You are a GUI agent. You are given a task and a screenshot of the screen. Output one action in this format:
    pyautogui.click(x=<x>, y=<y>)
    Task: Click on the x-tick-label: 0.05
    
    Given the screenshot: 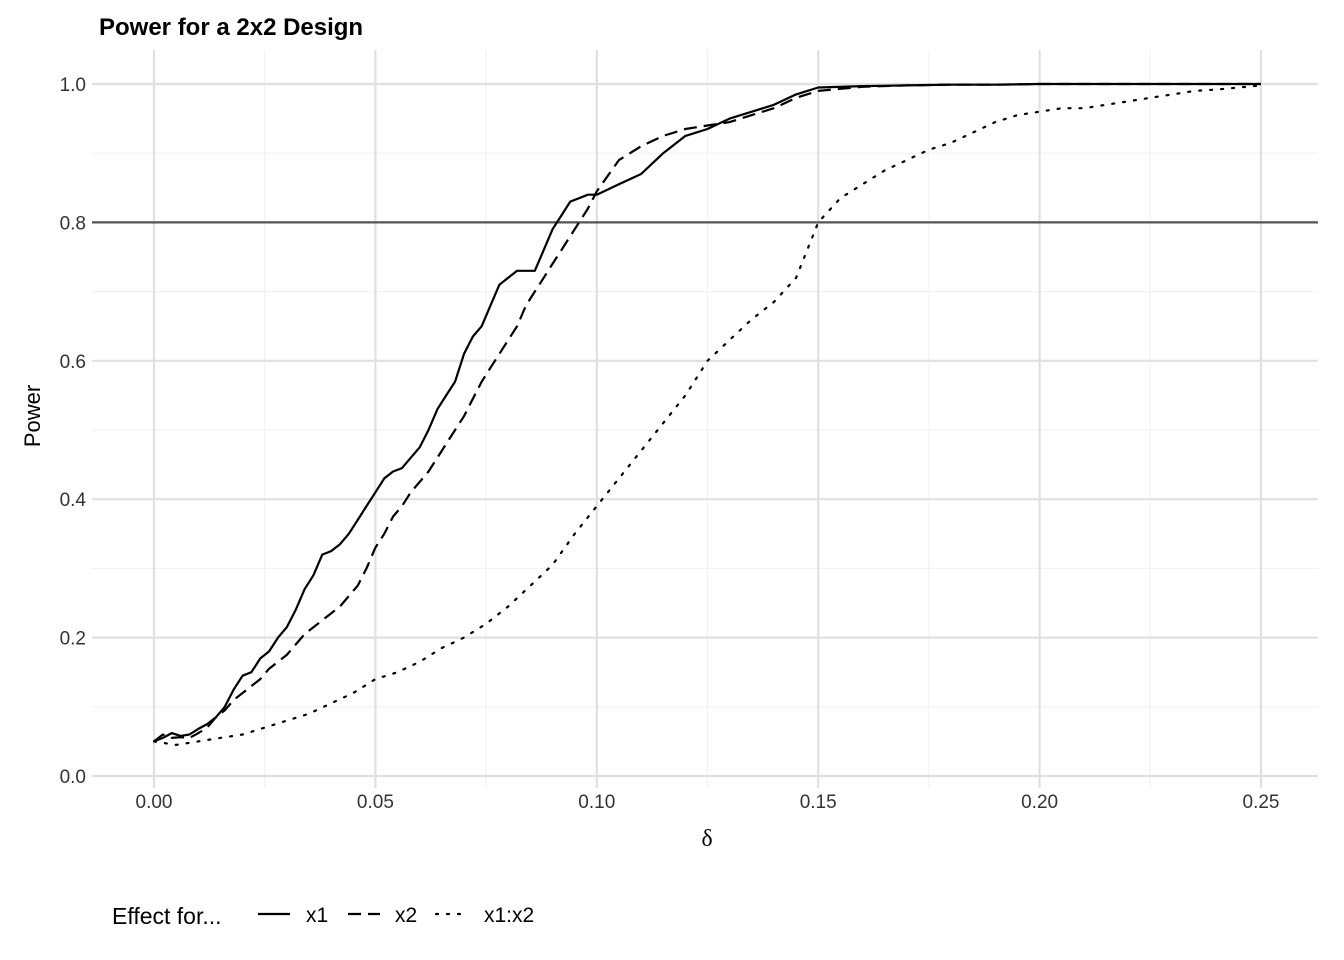 What is the action you would take?
    pyautogui.click(x=375, y=802)
    